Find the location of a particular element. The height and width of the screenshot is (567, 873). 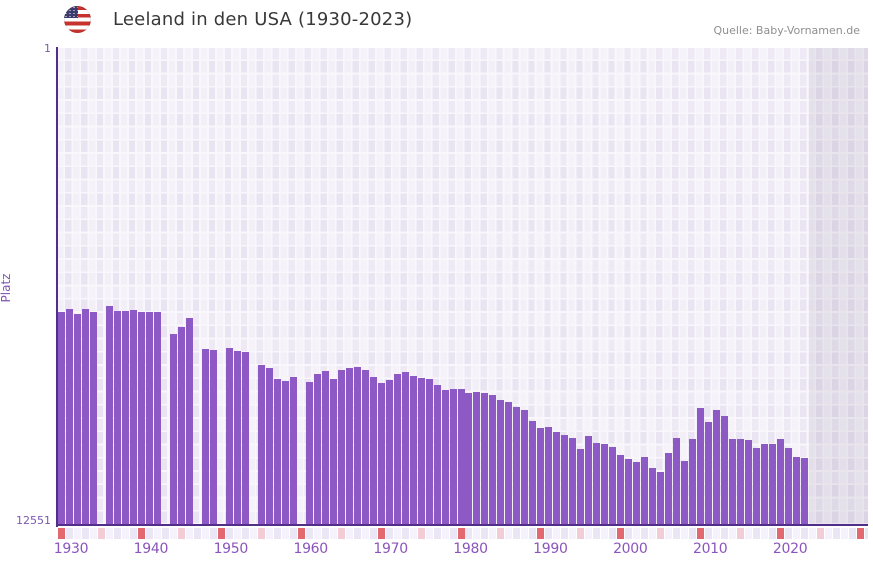

rank-bar-2011 is located at coordinates (709, 473).